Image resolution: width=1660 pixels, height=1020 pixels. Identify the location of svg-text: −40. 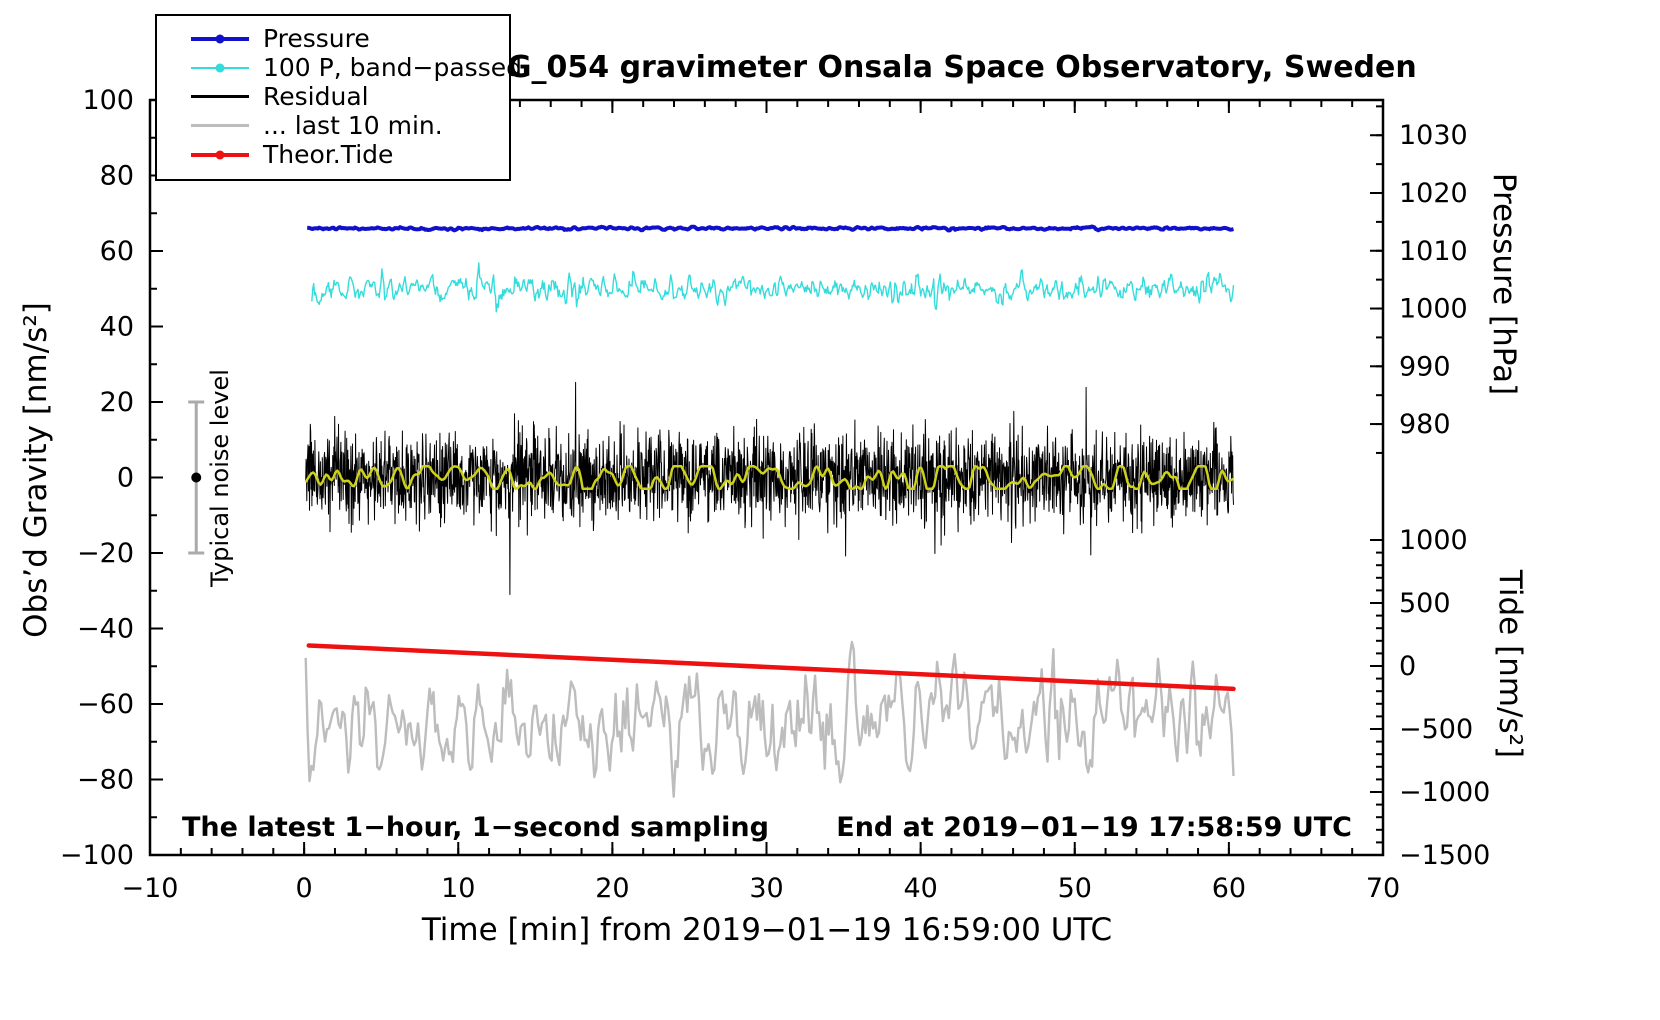
(105, 629).